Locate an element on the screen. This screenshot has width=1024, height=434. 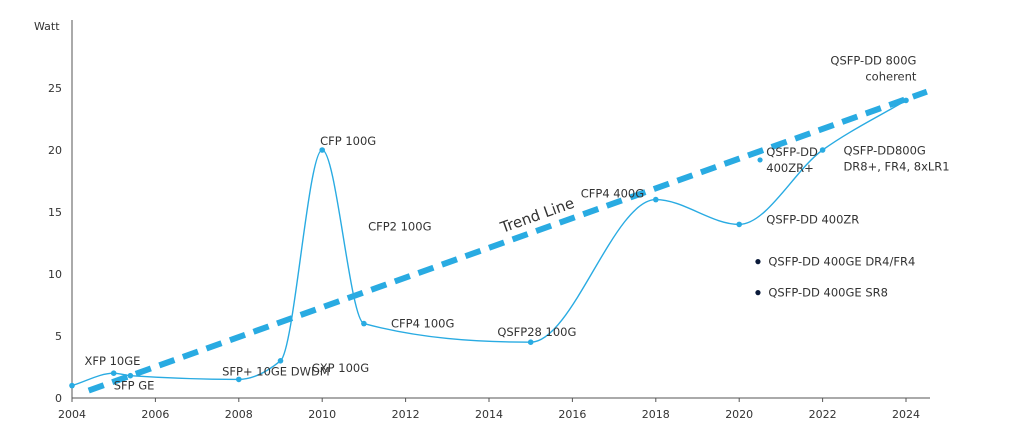
data-label-line: QSFP-DD is located at coordinates (792, 152).